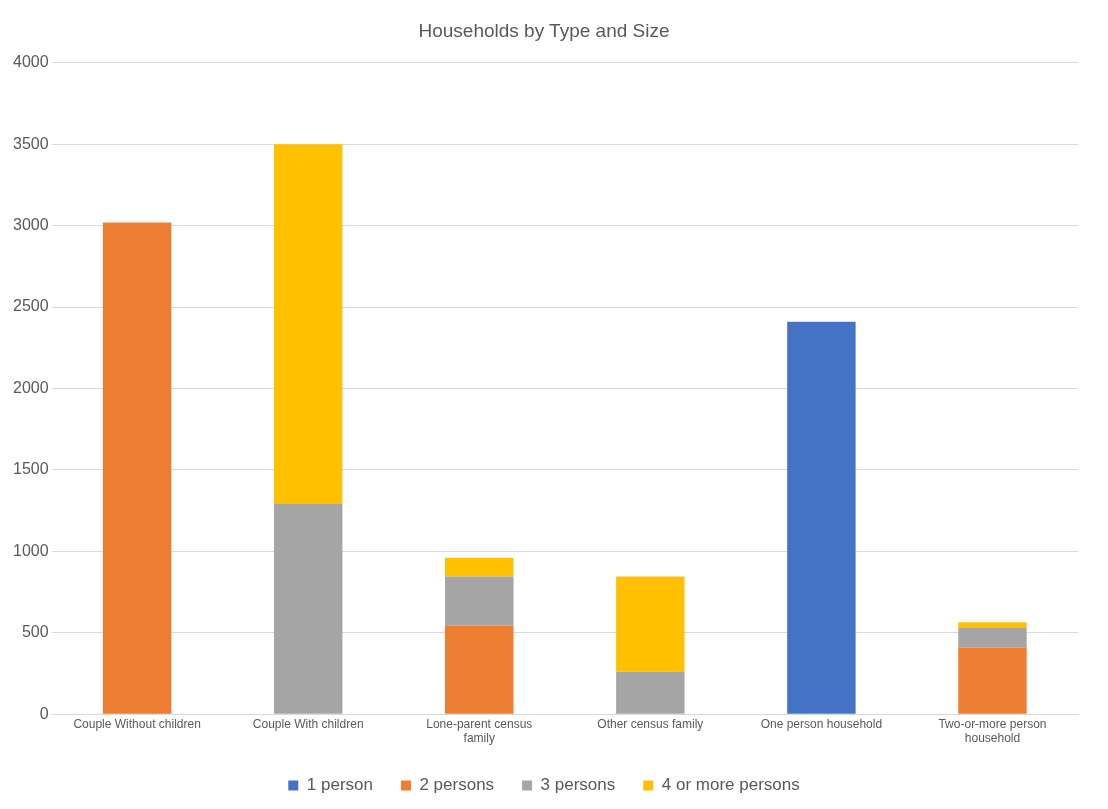 The width and height of the screenshot is (1108, 809). I want to click on x-tick-label: Lone-parent census family, so click(479, 731).